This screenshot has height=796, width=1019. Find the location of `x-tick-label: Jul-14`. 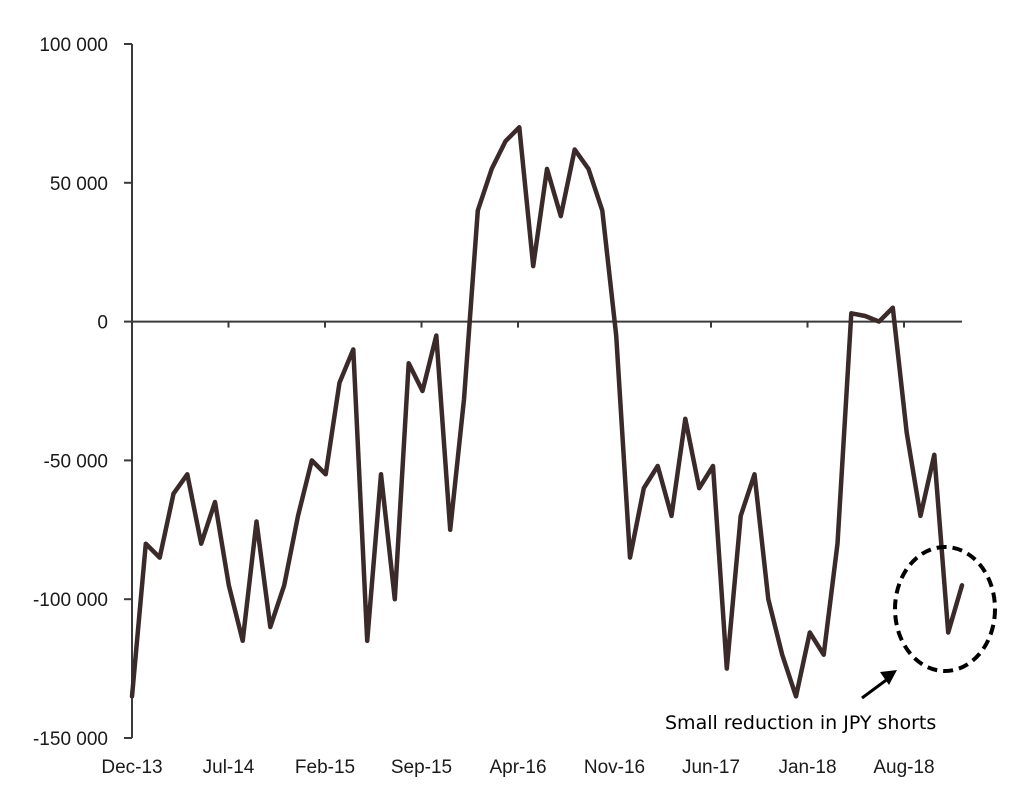

x-tick-label: Jul-14 is located at coordinates (229, 767).